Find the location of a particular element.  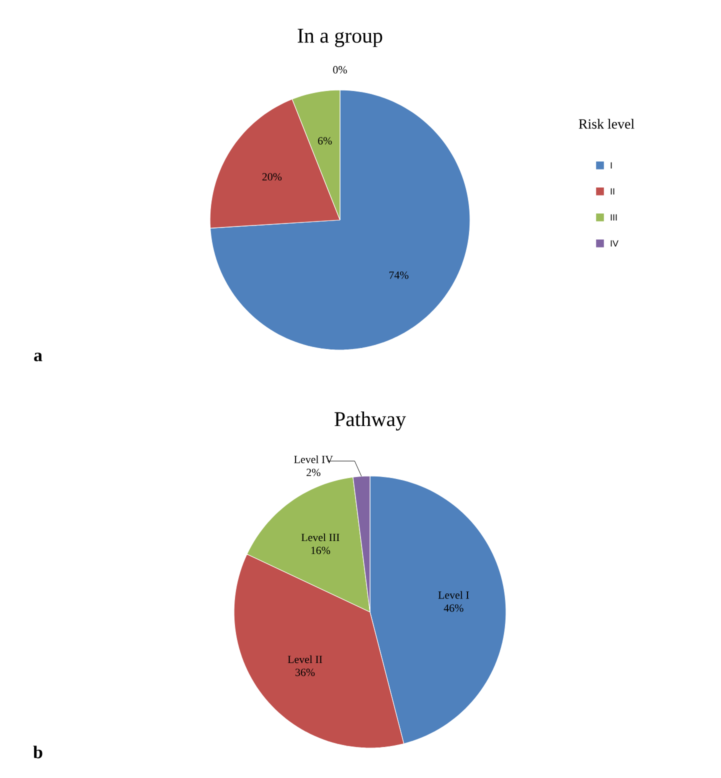

data-label: 16% is located at coordinates (320, 550).